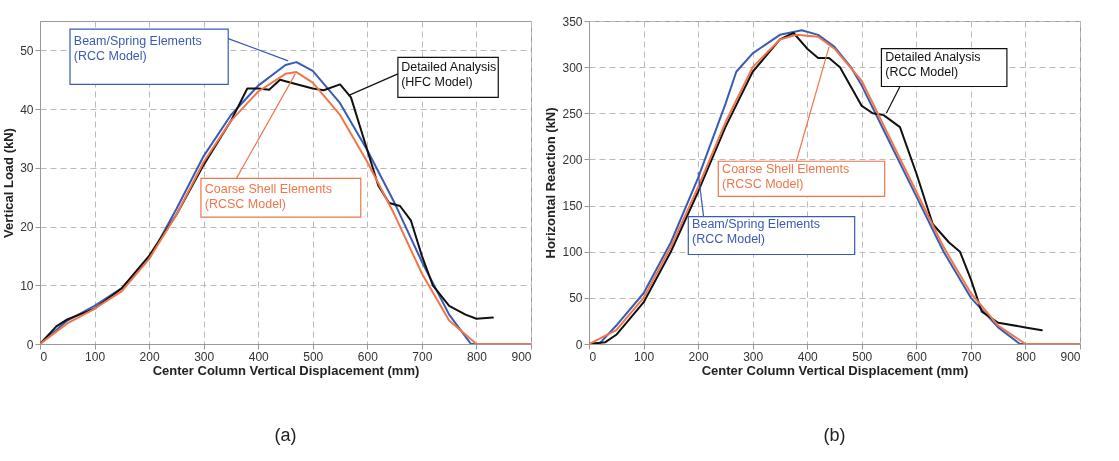  I want to click on y-tick-label: 200, so click(572, 159).